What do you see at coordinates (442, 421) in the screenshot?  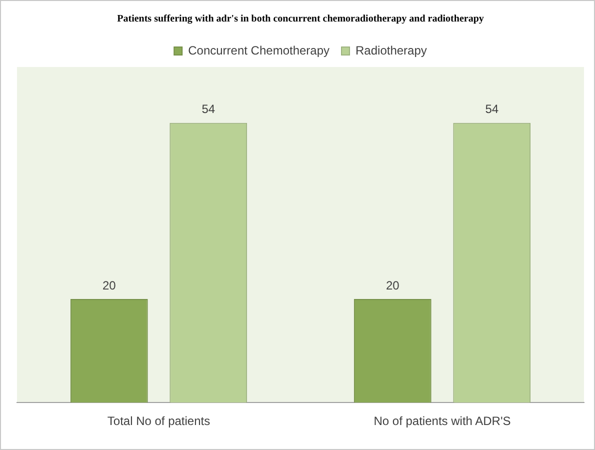 I see `x-tick-label: No of patients with ADR'S` at bounding box center [442, 421].